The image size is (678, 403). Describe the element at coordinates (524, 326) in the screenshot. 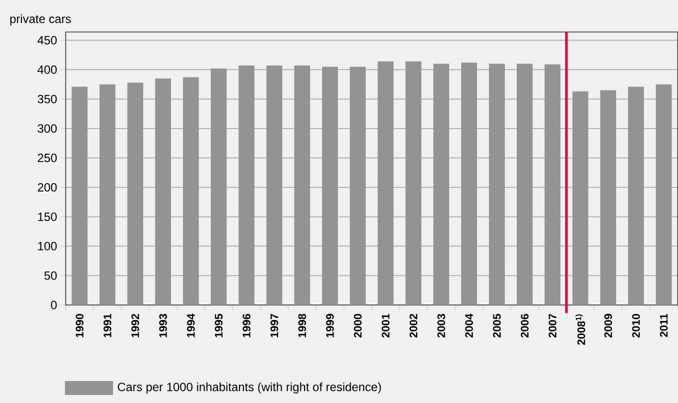

I see `x-tick-label: 2006` at that location.